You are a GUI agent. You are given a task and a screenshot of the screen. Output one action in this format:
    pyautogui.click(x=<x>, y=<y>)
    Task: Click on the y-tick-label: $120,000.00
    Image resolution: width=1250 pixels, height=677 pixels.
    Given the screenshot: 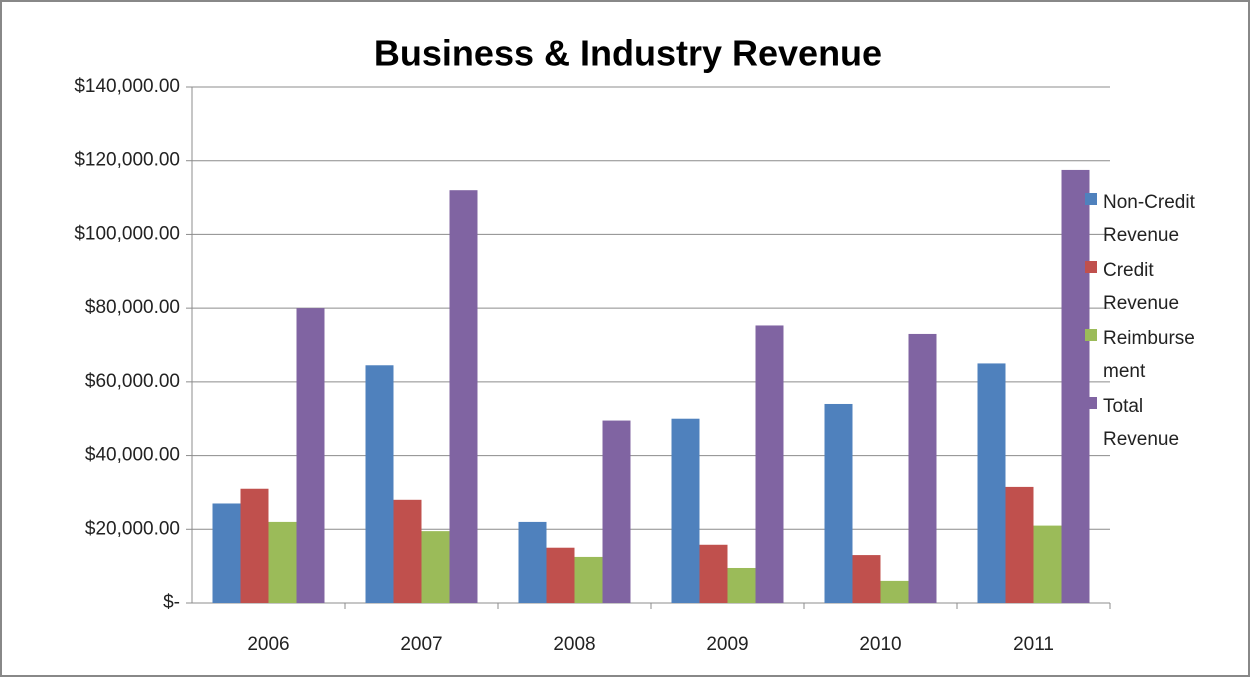 What is the action you would take?
    pyautogui.click(x=127, y=160)
    